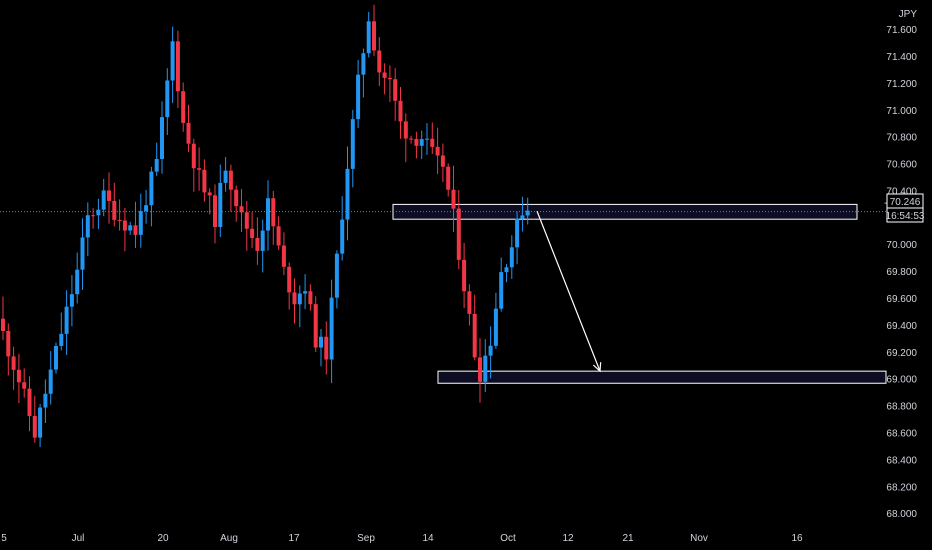 This screenshot has height=550, width=932. What do you see at coordinates (699, 538) in the screenshot?
I see `time-tick-label: Nov` at bounding box center [699, 538].